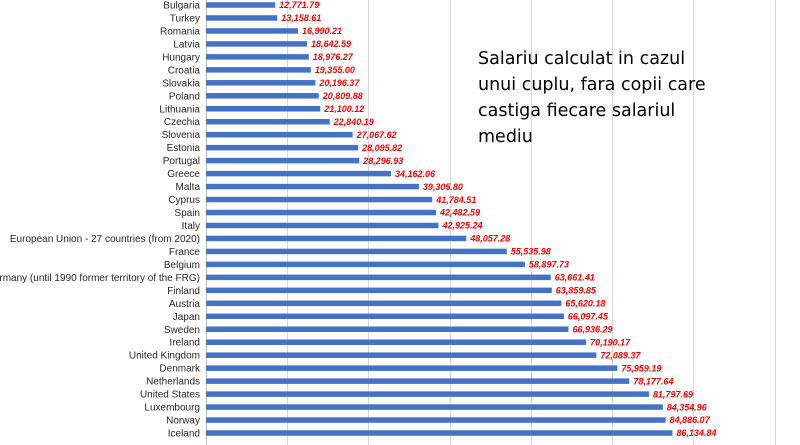 The image size is (800, 445). I want to click on value-label: 39,305.80, so click(443, 187).